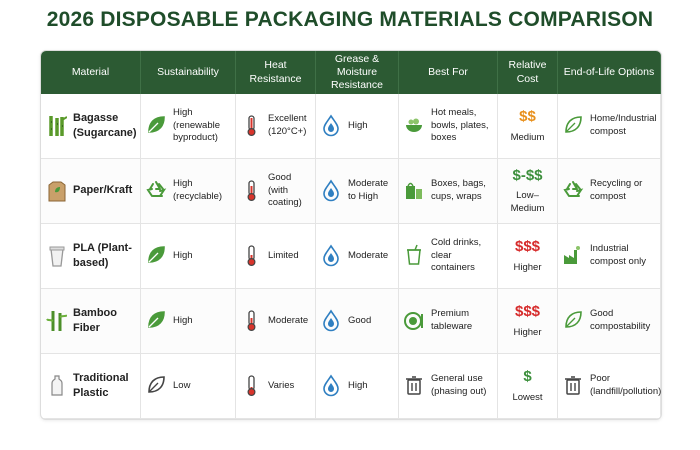 This screenshot has height=450, width=700. What do you see at coordinates (103, 190) in the screenshot?
I see `material-text: Paper/Kraft` at bounding box center [103, 190].